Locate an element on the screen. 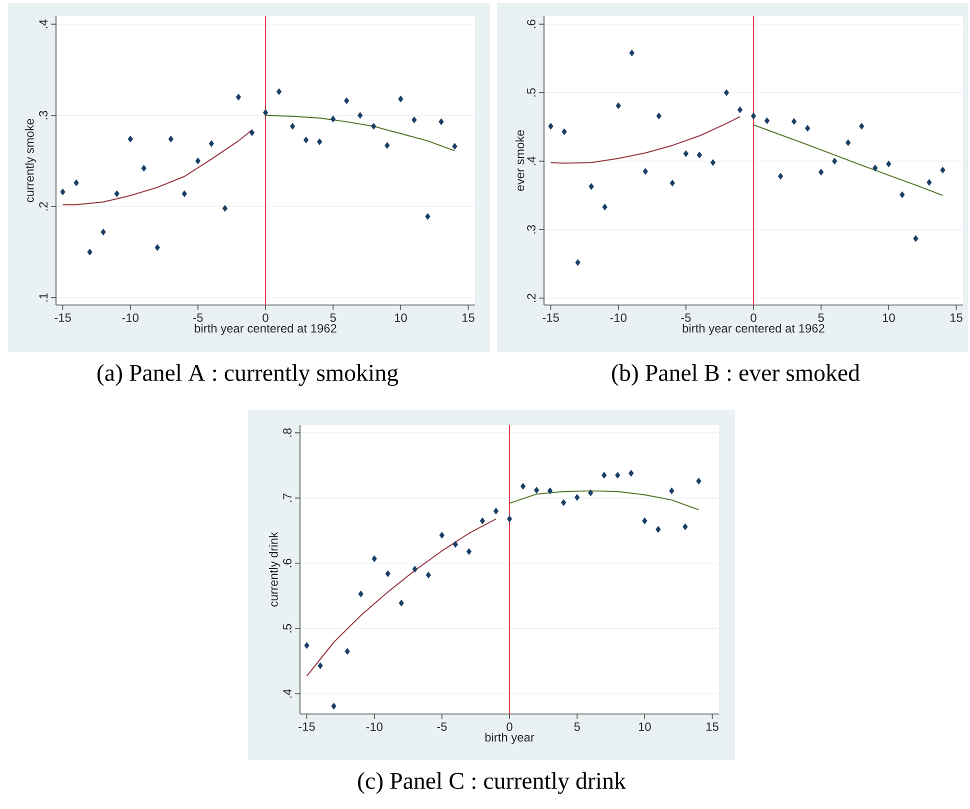  y-tick-label: .2 is located at coordinates (43, 206).